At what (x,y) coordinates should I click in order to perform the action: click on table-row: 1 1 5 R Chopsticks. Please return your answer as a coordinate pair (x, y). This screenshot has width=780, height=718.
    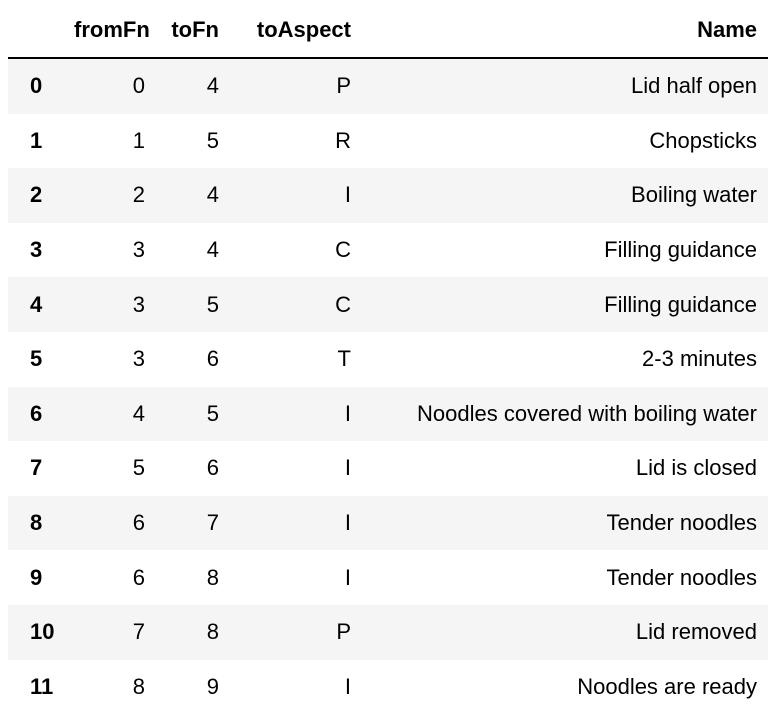
    Looking at the image, I should click on (388, 141).